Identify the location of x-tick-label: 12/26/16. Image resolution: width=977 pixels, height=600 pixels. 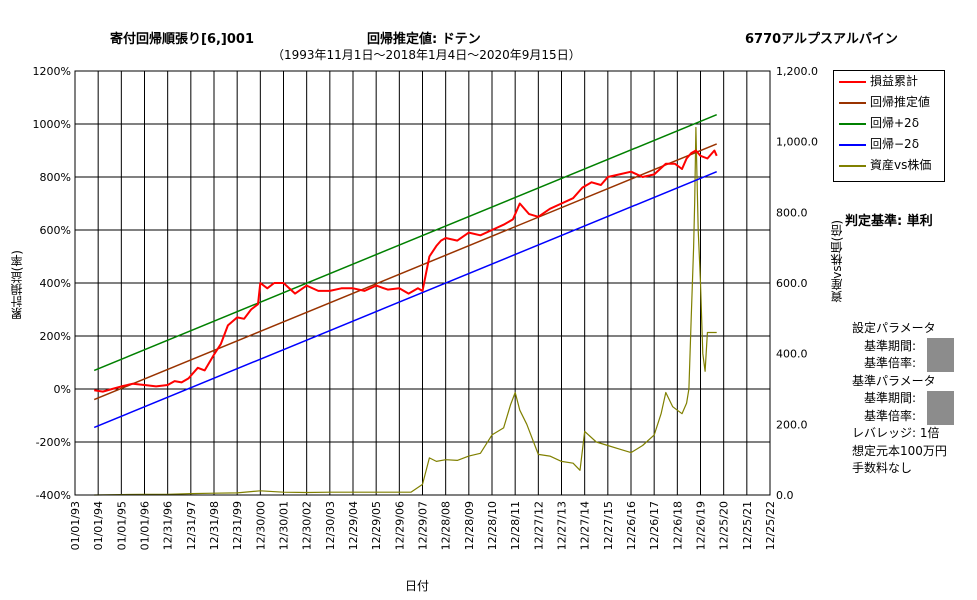
(631, 525).